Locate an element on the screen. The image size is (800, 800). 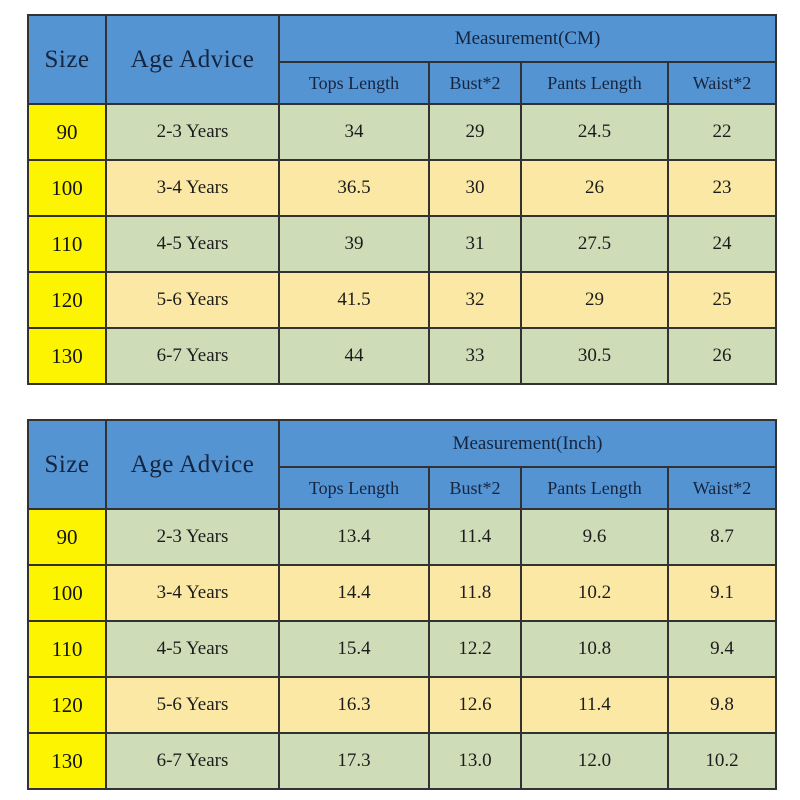
bust-cell: 30 is located at coordinates (475, 188).